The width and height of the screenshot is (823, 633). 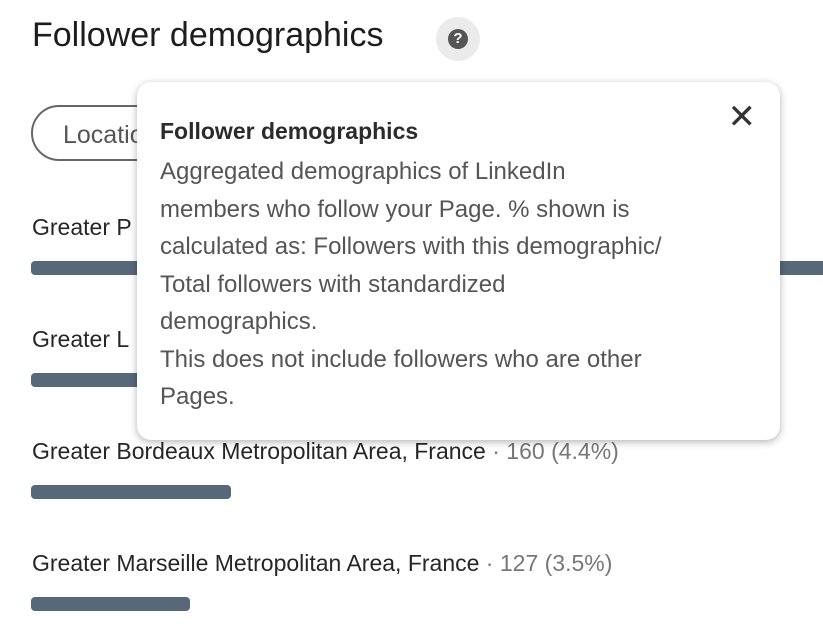 I want to click on row-count: · 127 (3.5%), so click(x=546, y=563).